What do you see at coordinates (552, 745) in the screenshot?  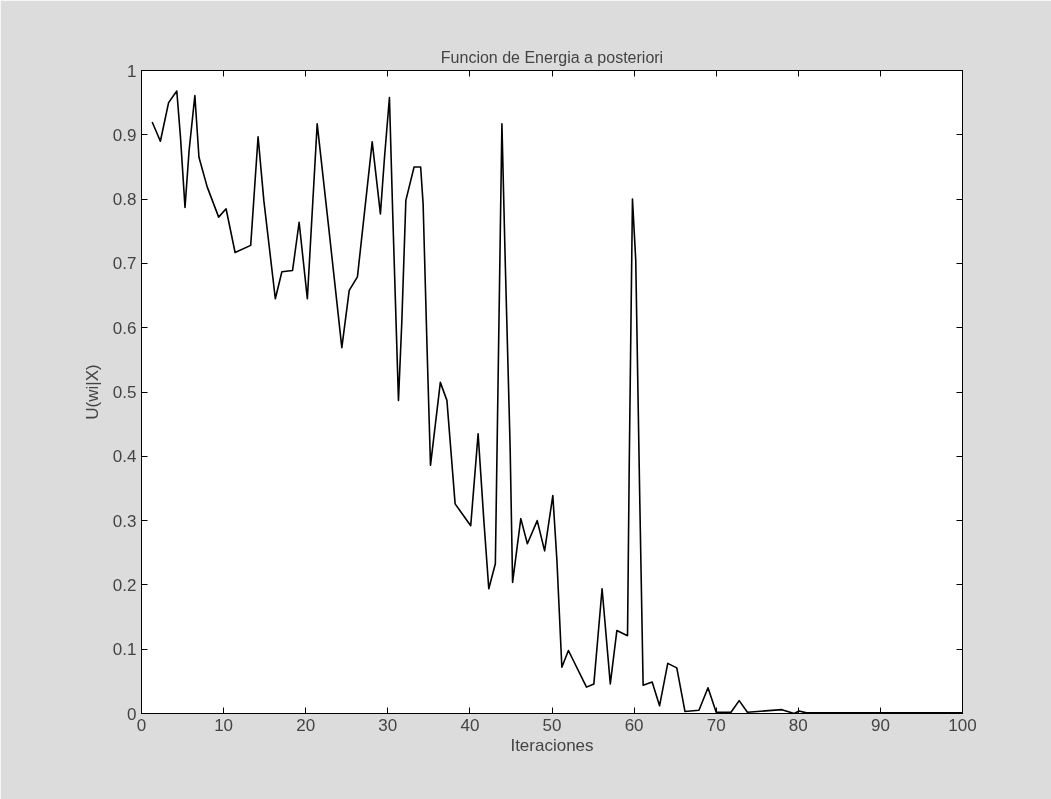 I see `x-axis-title: Iteraciones` at bounding box center [552, 745].